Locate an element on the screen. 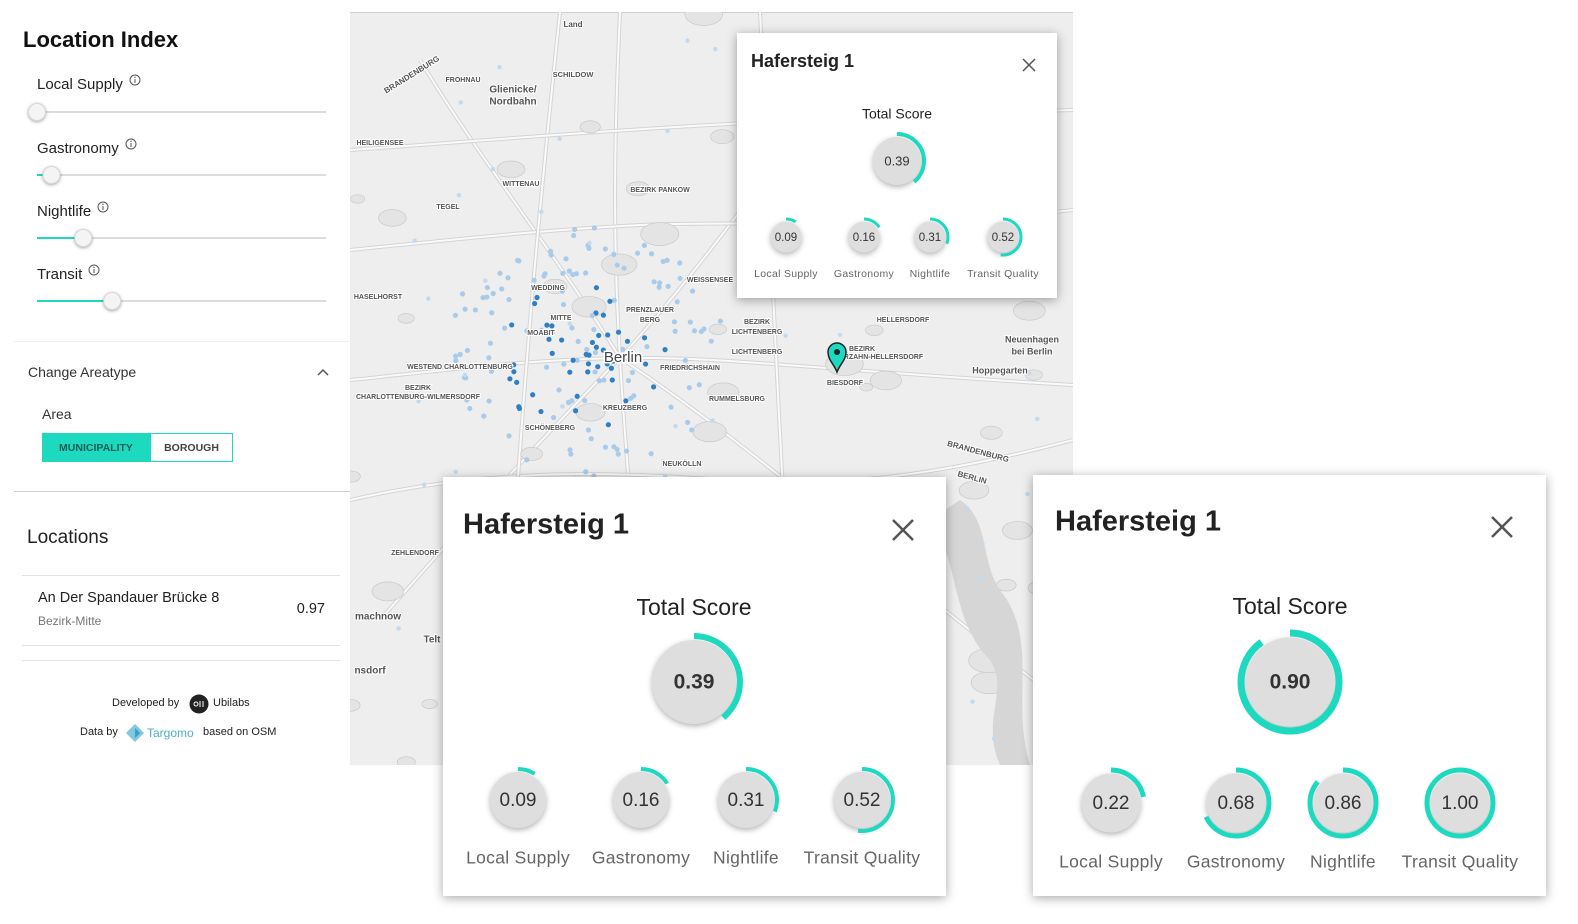 The height and width of the screenshot is (924, 1578). developer: Ubilabs is located at coordinates (231, 703).